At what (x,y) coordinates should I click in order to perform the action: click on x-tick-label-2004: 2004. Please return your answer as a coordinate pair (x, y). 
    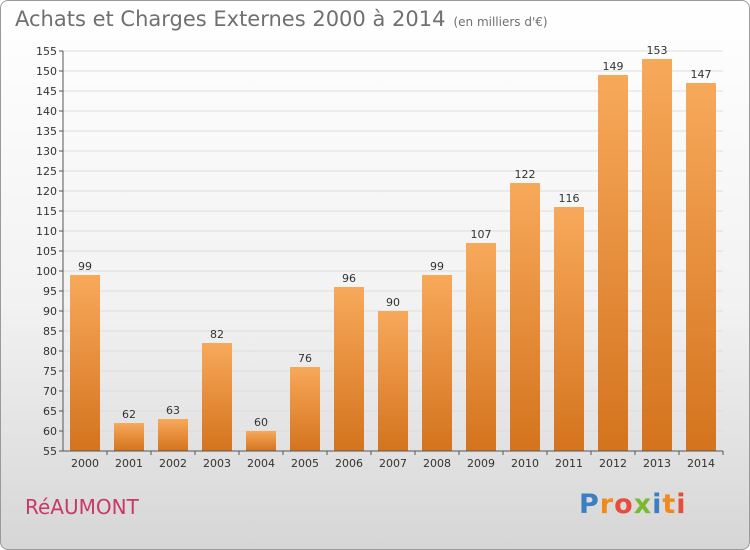
    Looking at the image, I should click on (261, 463).